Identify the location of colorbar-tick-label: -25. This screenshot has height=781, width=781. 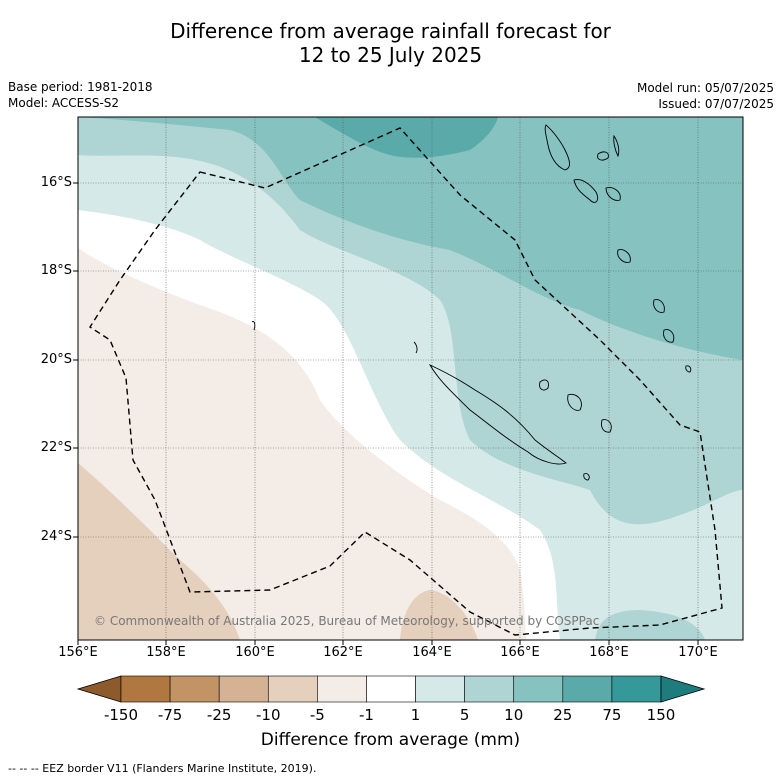
(219, 715).